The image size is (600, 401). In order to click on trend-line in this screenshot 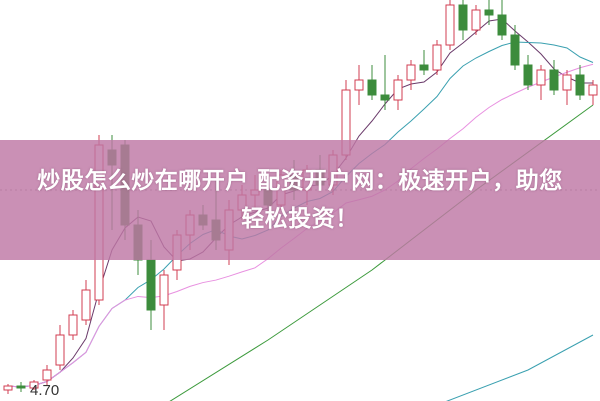, I will do `click(520, 367)`.